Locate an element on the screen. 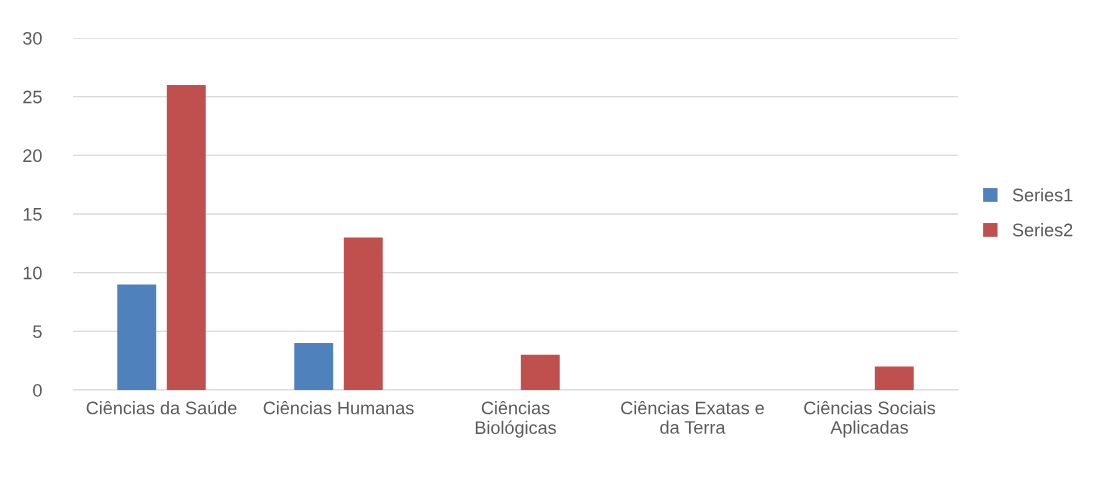 This screenshot has height=477, width=1107. y-tick-label: 15 is located at coordinates (32, 214).